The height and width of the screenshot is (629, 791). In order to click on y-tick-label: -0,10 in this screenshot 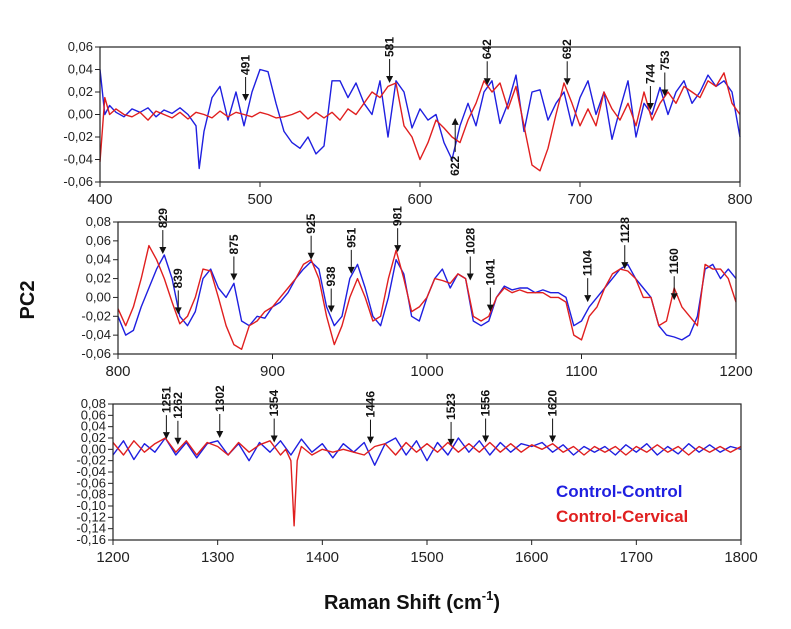, I will do `click(91, 505)`.